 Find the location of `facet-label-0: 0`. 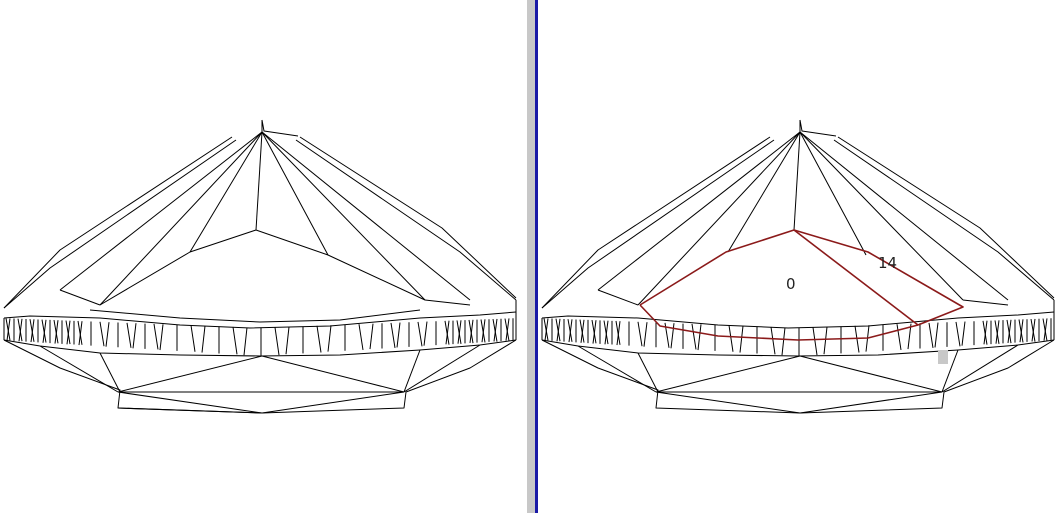

facet-label-0: 0 is located at coordinates (791, 284).